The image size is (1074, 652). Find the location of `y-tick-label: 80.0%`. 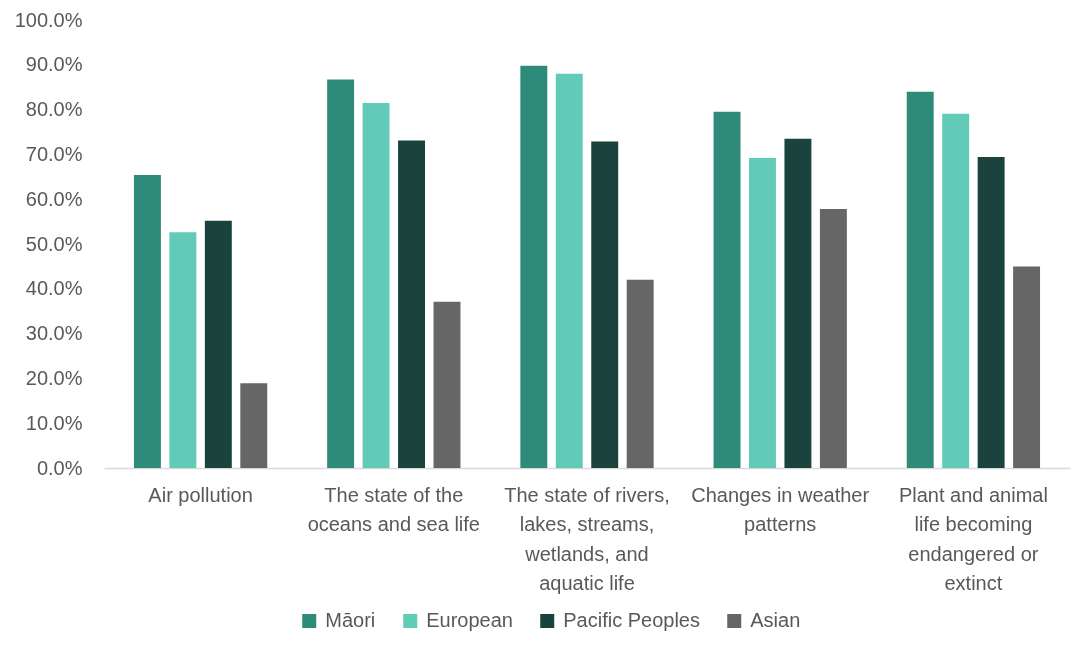

y-tick-label: 80.0% is located at coordinates (54, 109).